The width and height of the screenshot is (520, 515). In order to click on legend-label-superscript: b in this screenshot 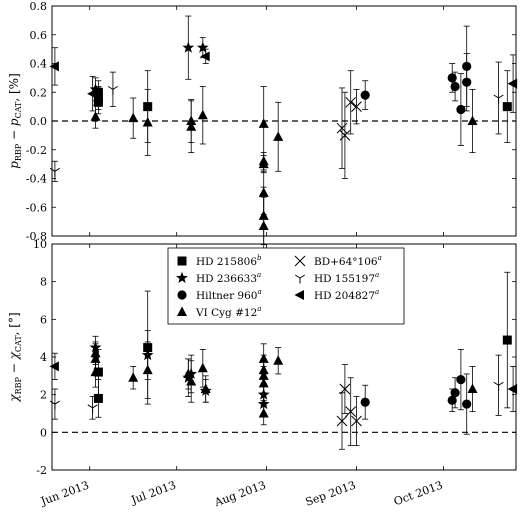, I will do `click(259, 258)`.